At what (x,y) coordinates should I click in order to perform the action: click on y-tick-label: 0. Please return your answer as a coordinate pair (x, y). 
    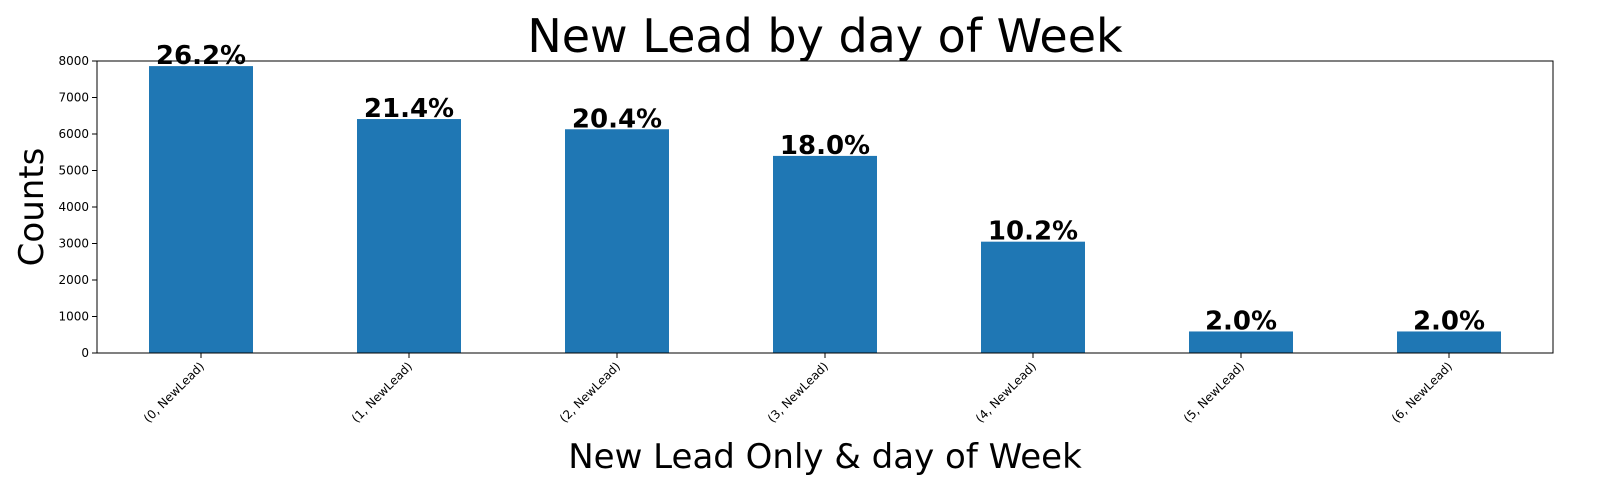
    Looking at the image, I should click on (85, 353).